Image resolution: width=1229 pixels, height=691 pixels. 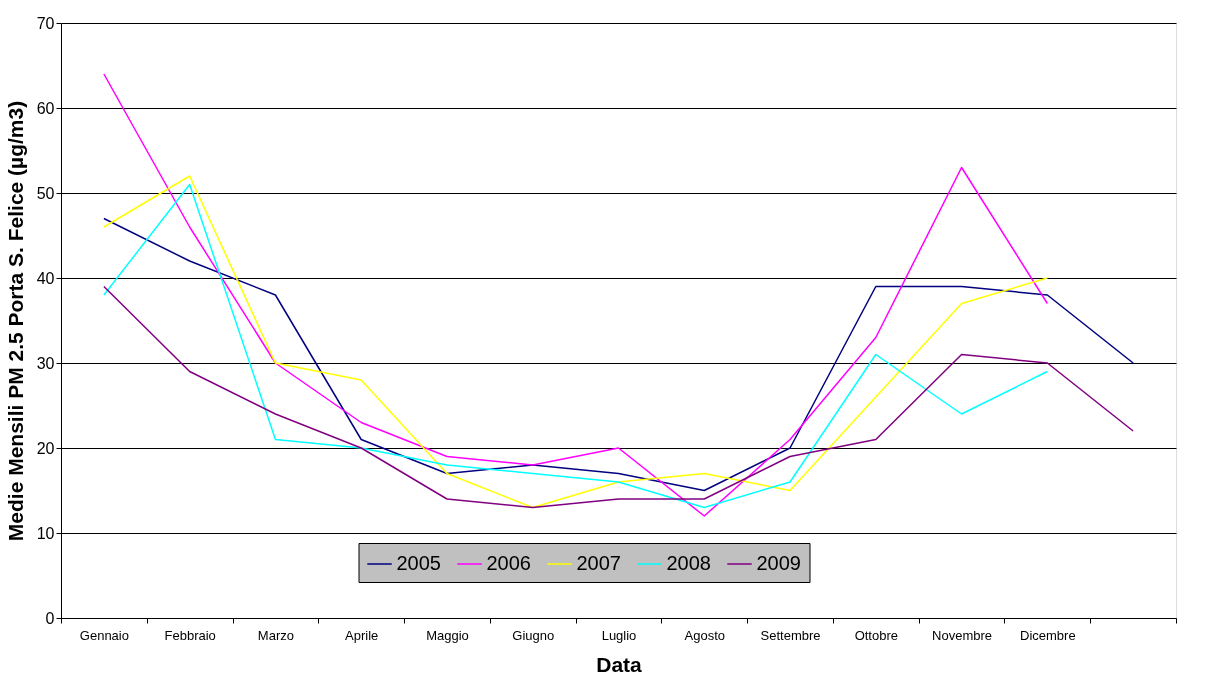 What do you see at coordinates (45, 533) in the screenshot?
I see `y-tick-label: 10` at bounding box center [45, 533].